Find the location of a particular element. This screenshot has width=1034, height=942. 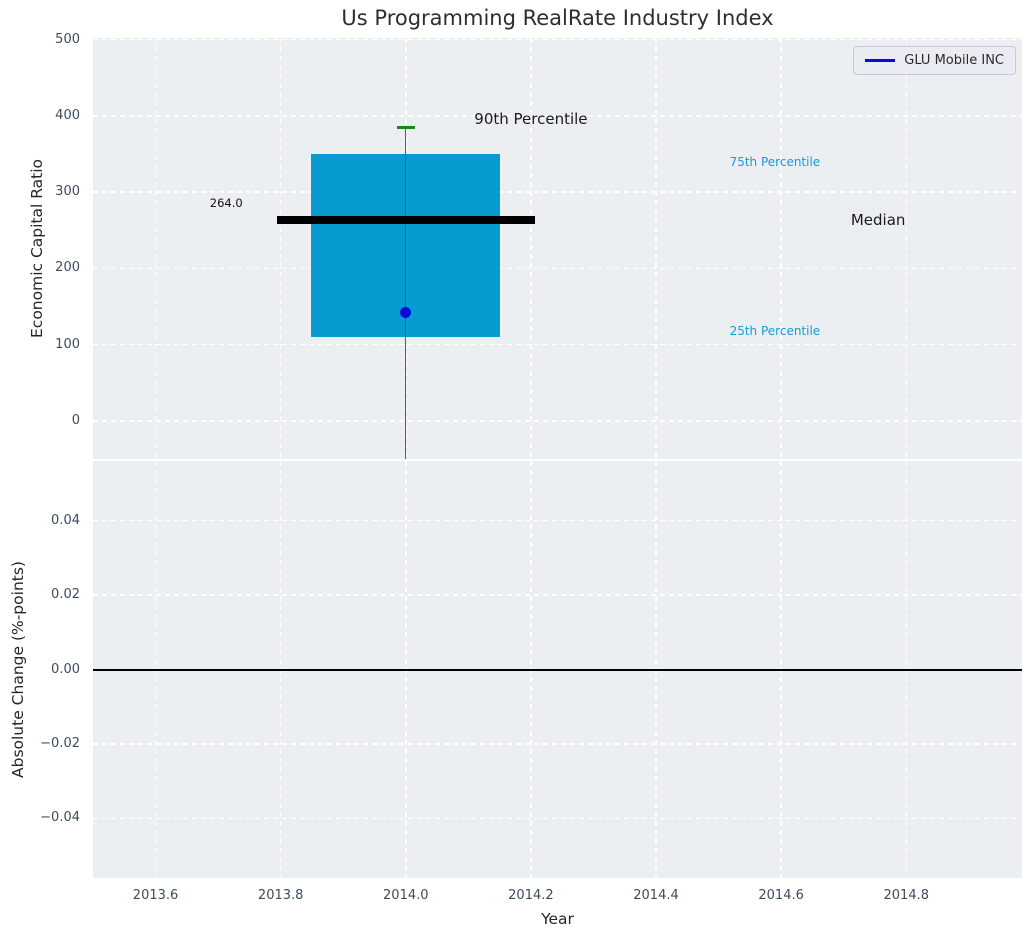

legend-label: GLU Mobile INC is located at coordinates (954, 60).